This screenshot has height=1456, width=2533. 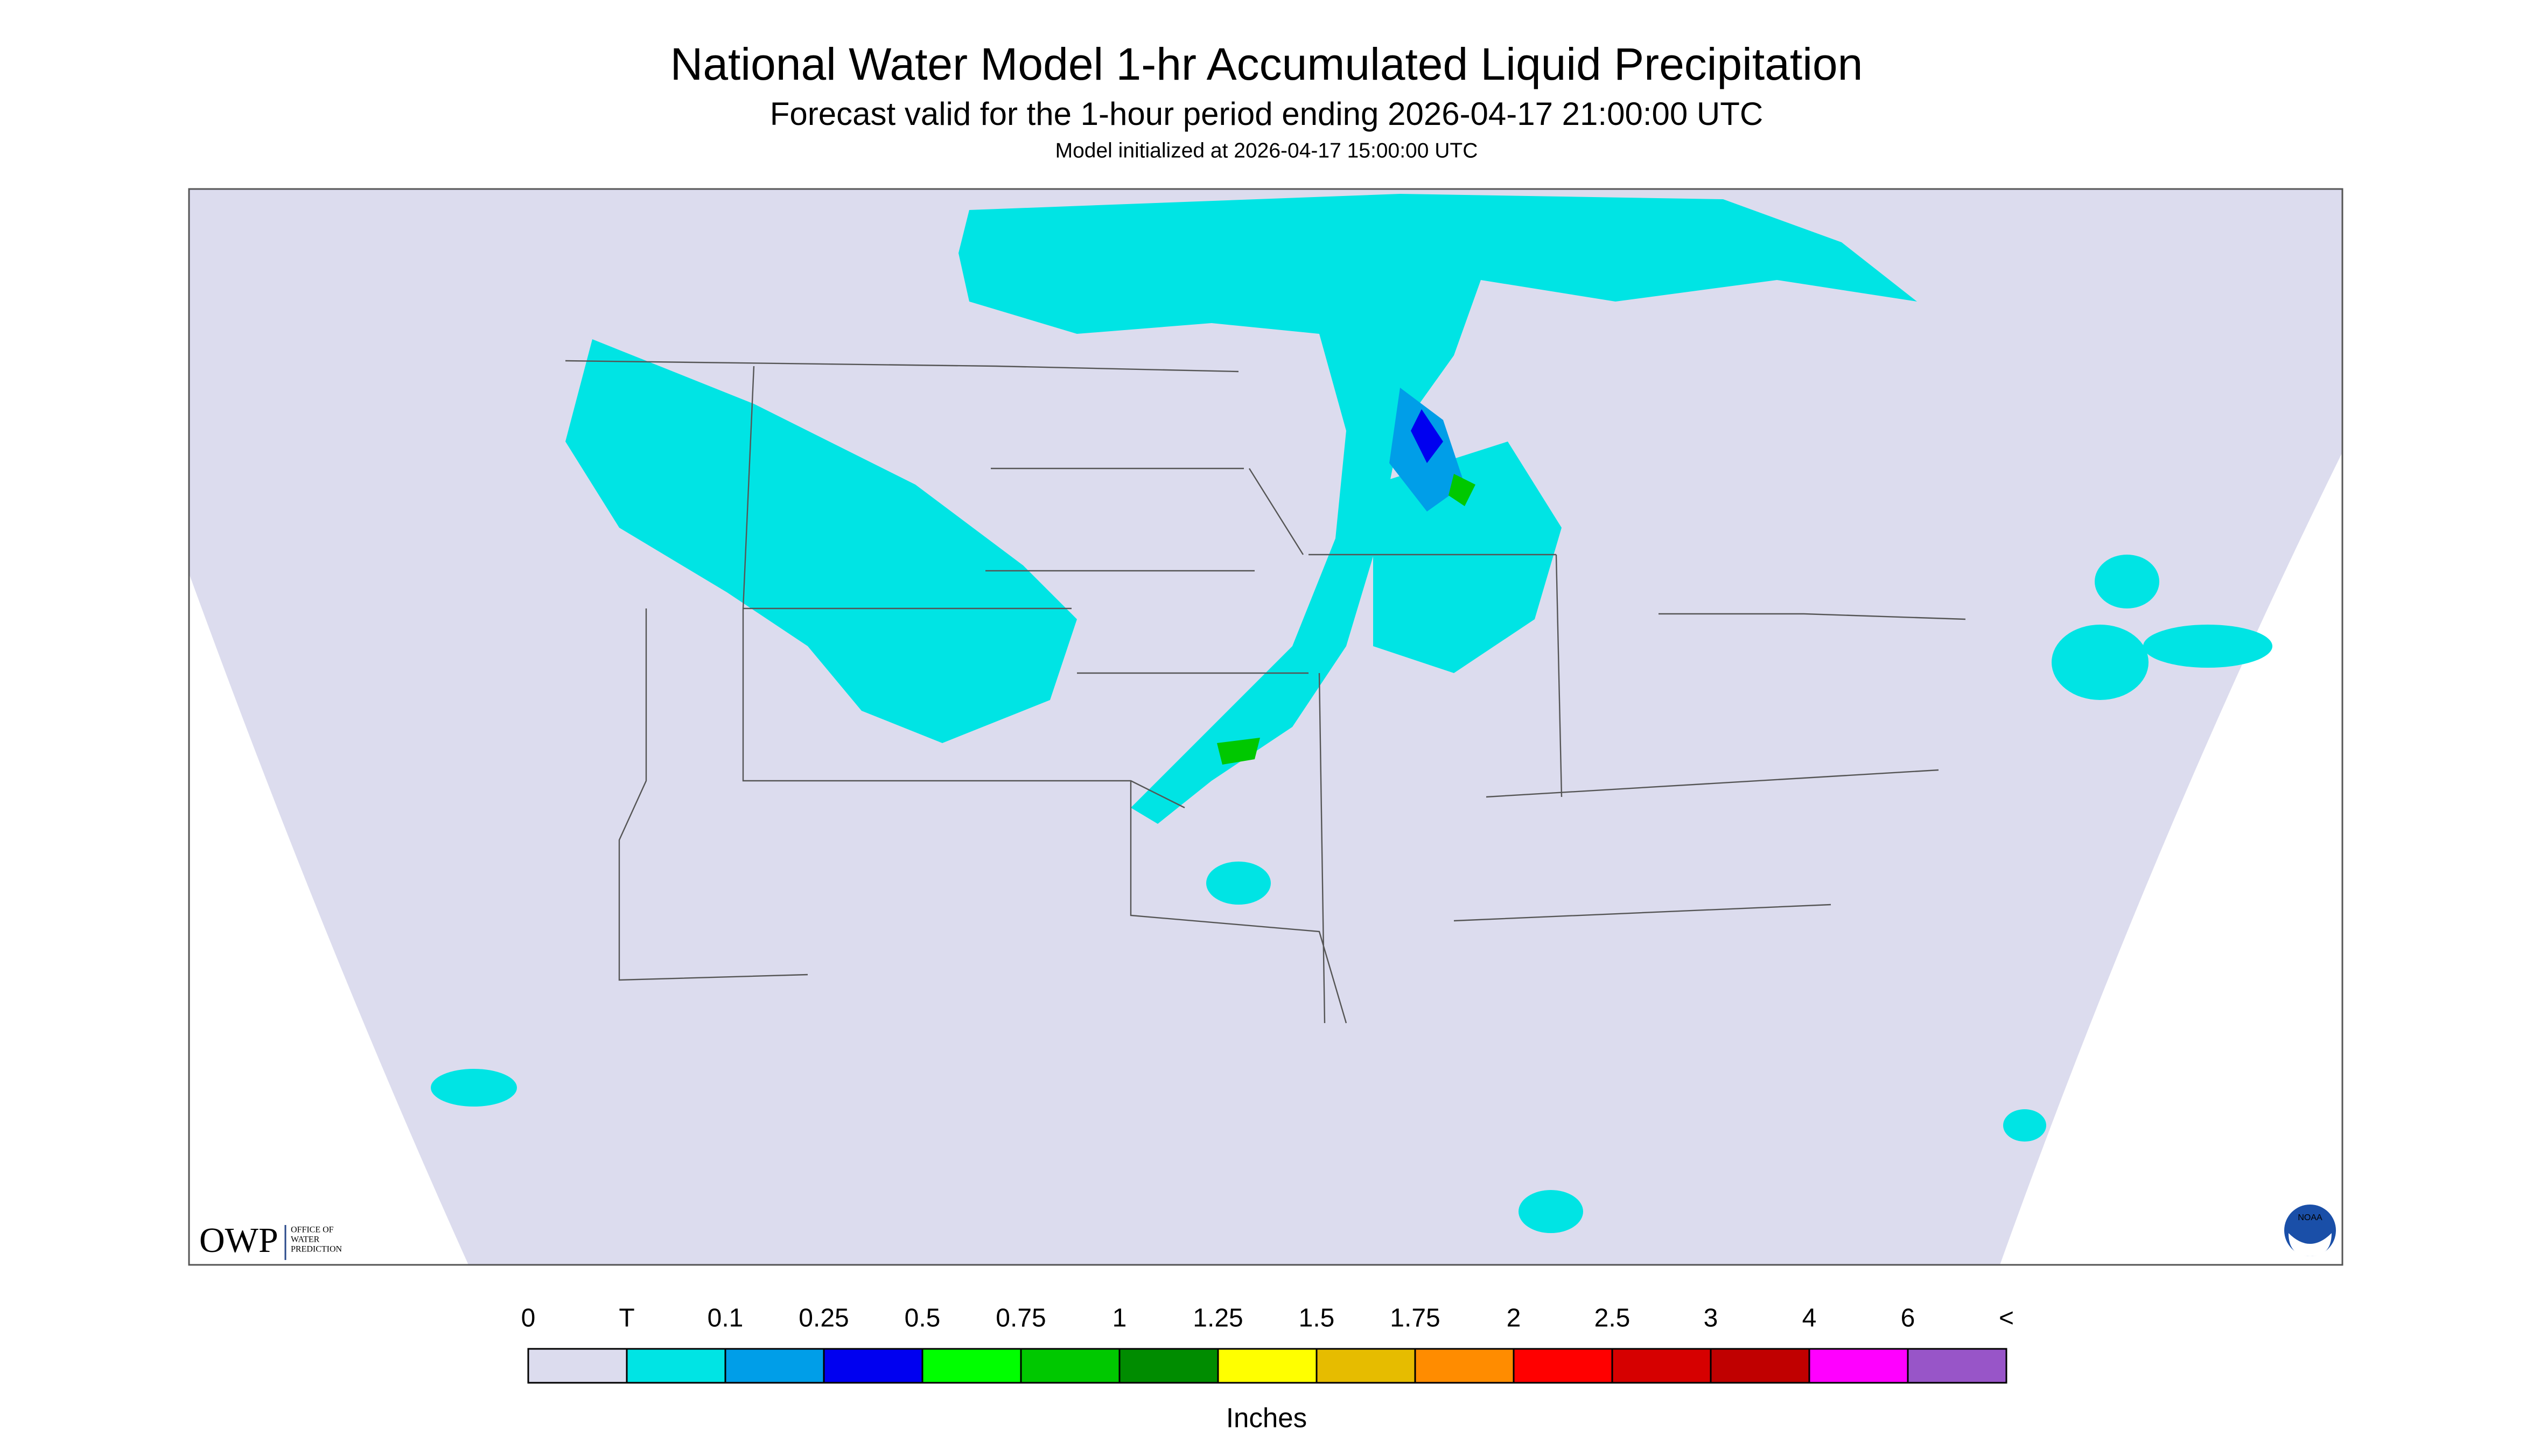 I want to click on legend-label: T, so click(x=627, y=1318).